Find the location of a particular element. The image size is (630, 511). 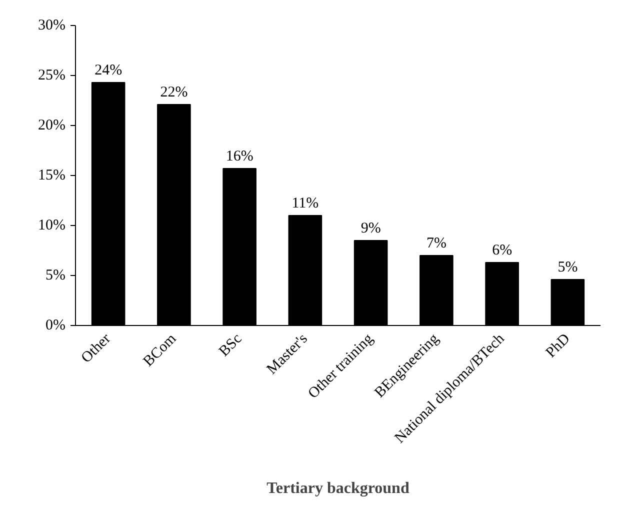

y-tick-label: 10% is located at coordinates (52, 226).